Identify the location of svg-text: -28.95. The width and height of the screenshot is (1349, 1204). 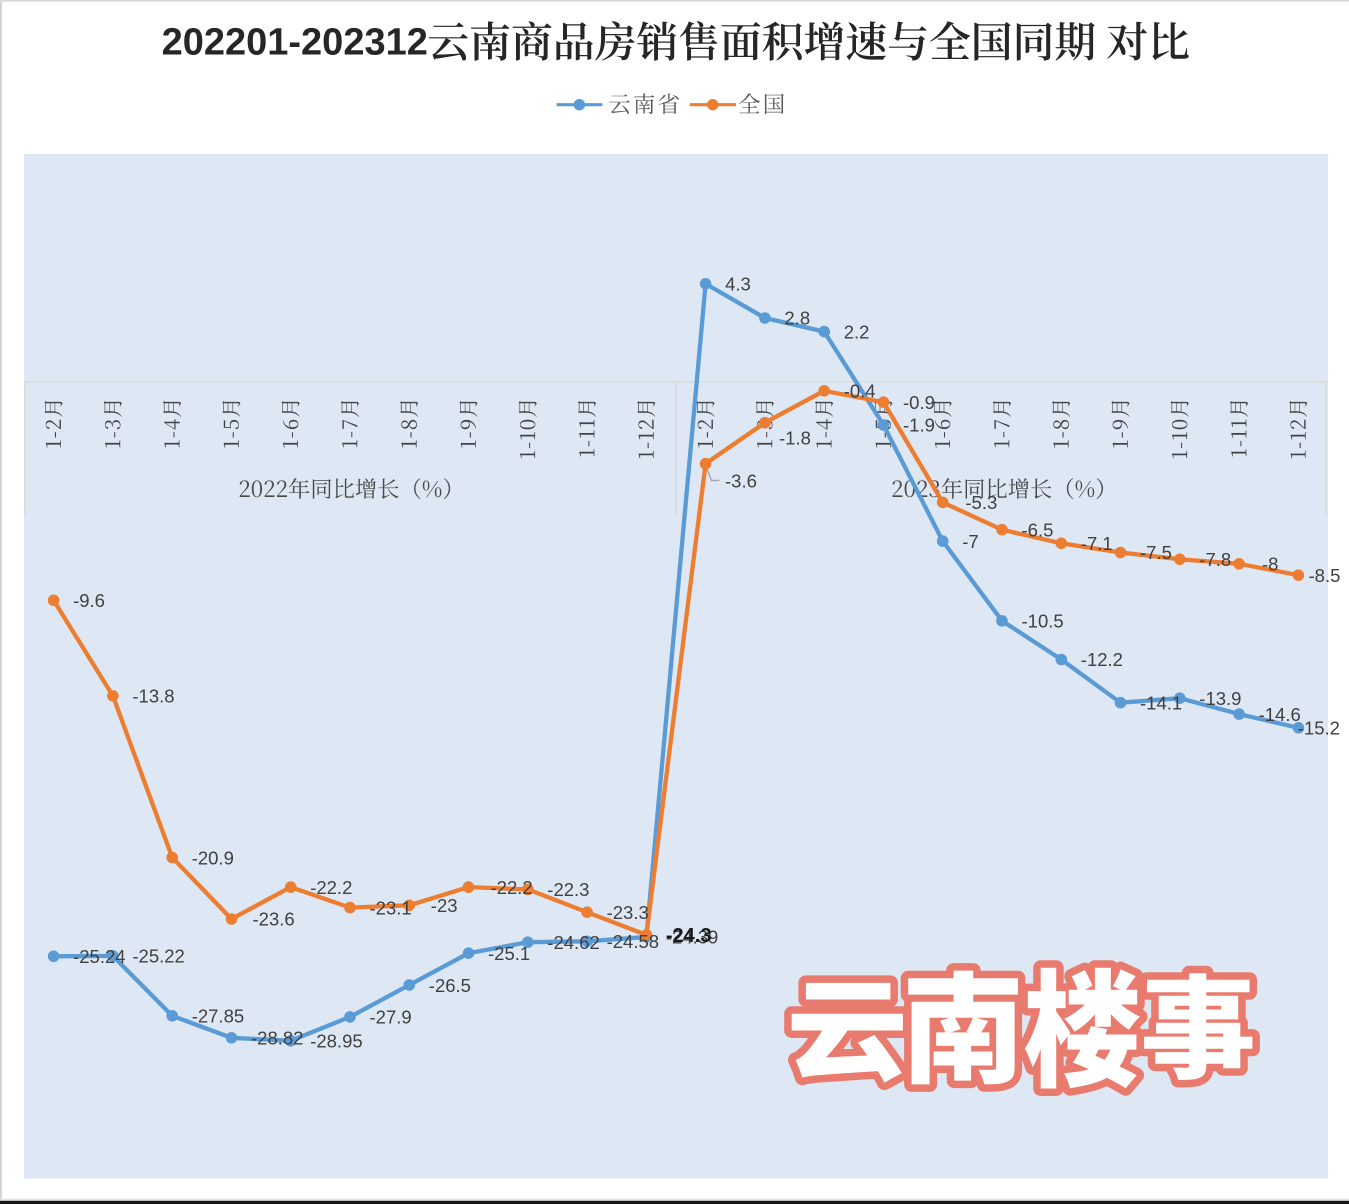
(336, 1041).